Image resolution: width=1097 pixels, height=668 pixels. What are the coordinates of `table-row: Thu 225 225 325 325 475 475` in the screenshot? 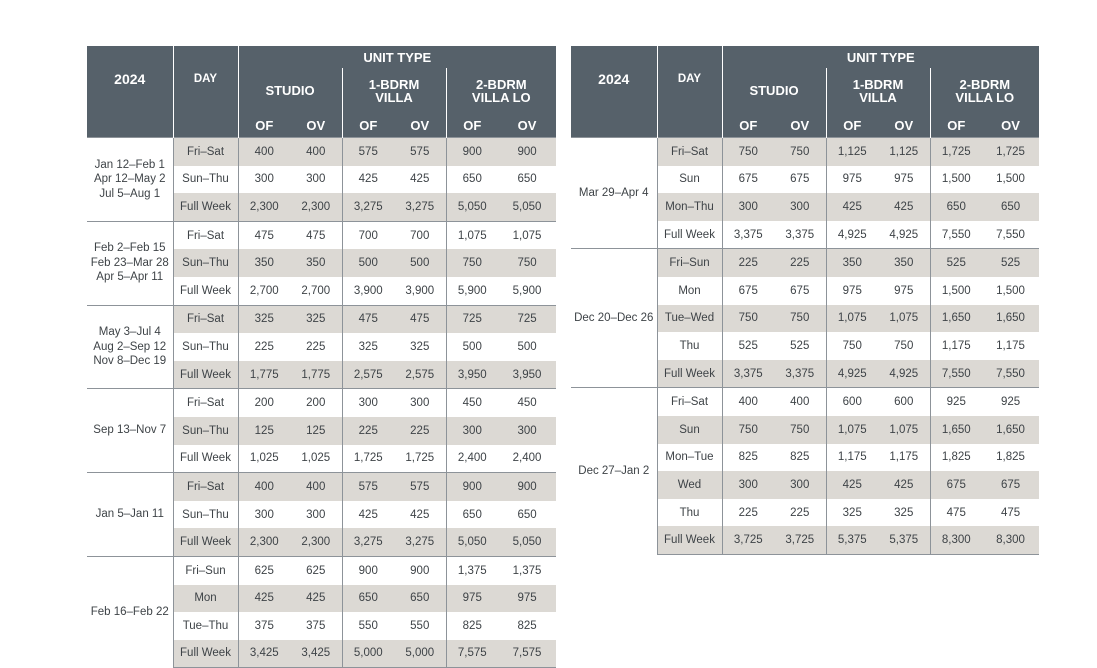 It's located at (805, 512).